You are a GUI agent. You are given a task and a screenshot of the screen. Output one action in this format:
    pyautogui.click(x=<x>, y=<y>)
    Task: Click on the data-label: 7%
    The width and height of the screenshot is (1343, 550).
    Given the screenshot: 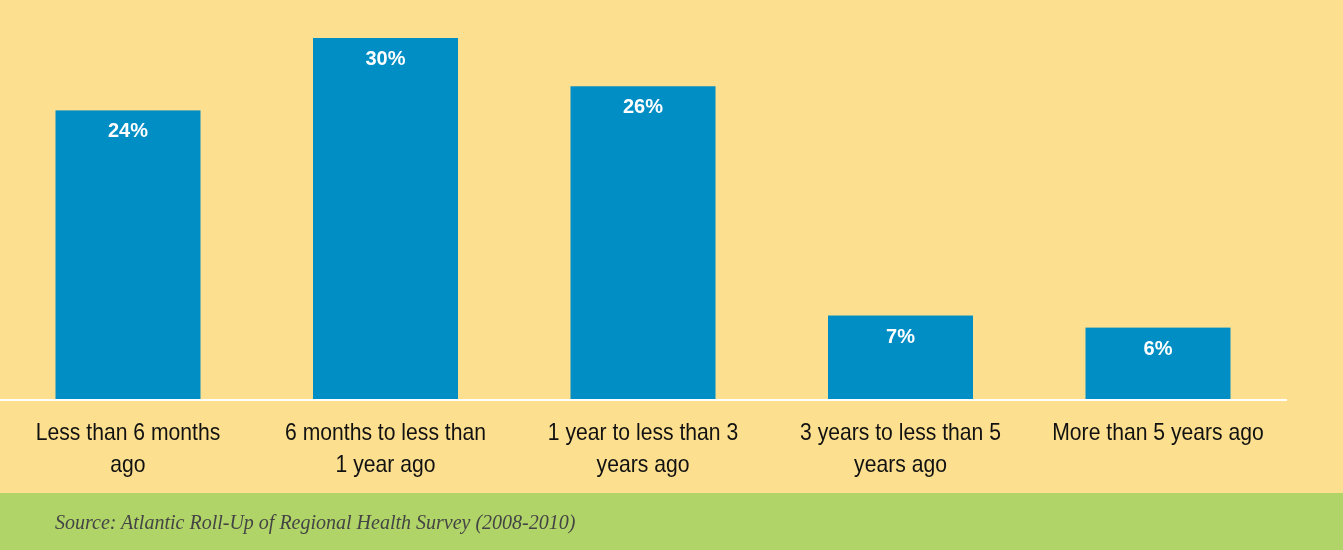 What is the action you would take?
    pyautogui.click(x=901, y=335)
    